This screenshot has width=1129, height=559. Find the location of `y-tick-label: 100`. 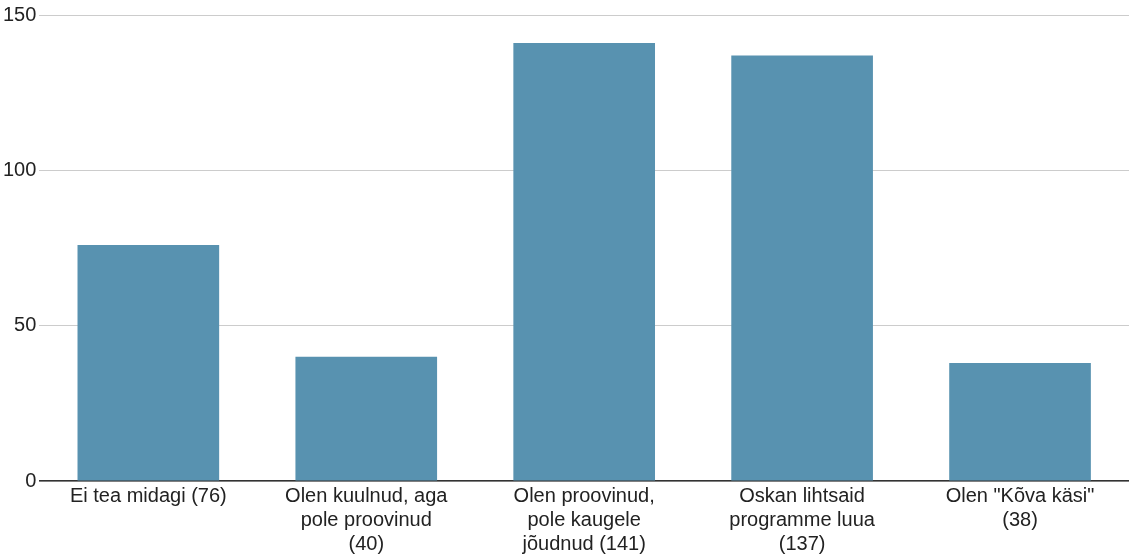

y-tick-label: 100 is located at coordinates (19, 168).